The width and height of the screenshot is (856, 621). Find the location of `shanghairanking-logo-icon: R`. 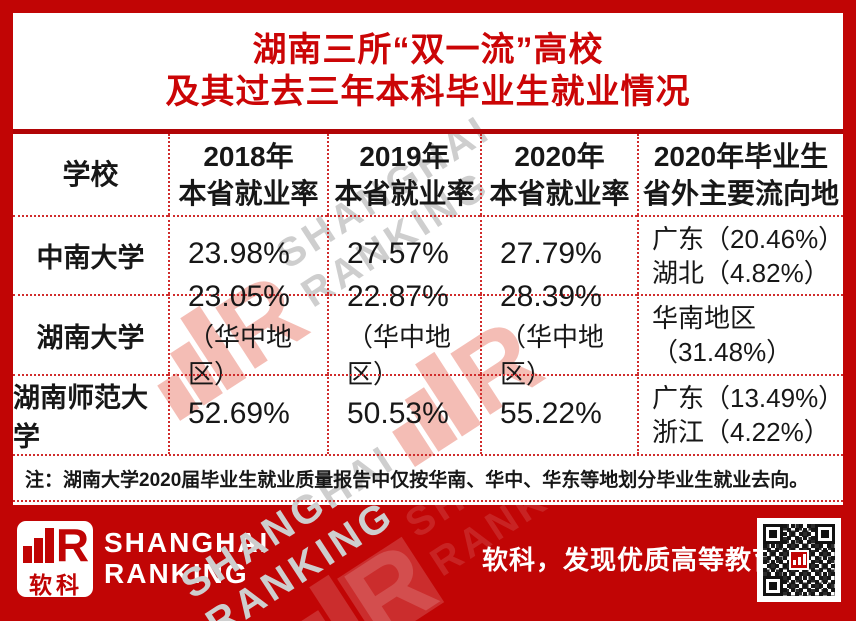

shanghairanking-logo-icon: R is located at coordinates (358, 570).